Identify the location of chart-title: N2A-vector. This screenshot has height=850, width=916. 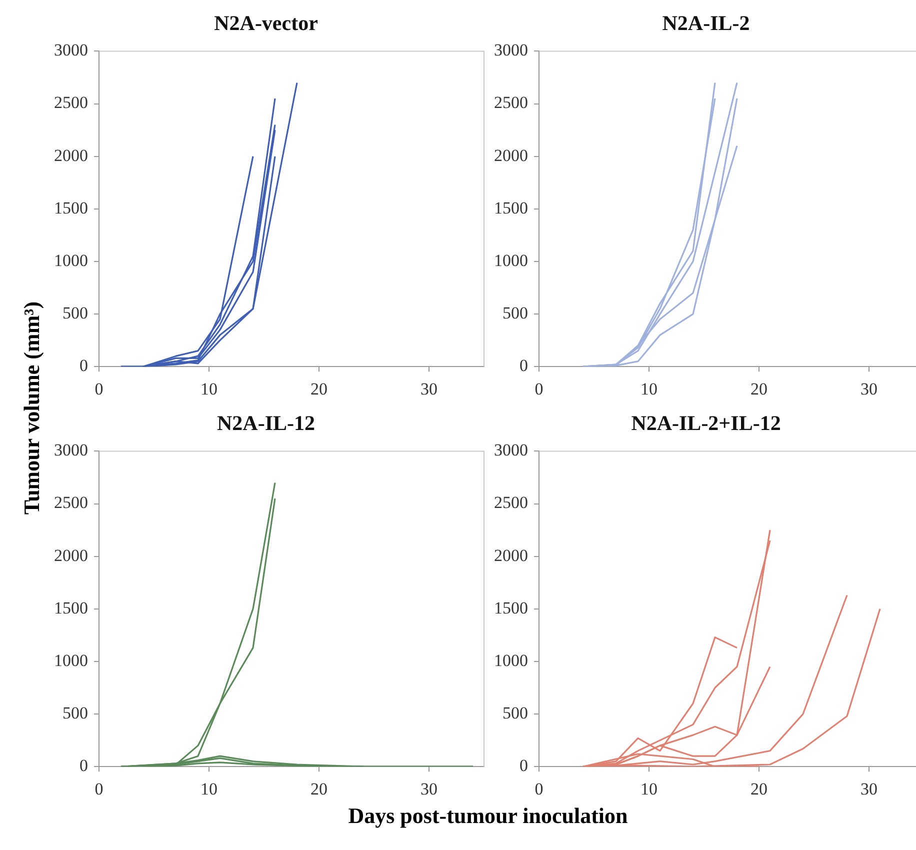
(266, 23).